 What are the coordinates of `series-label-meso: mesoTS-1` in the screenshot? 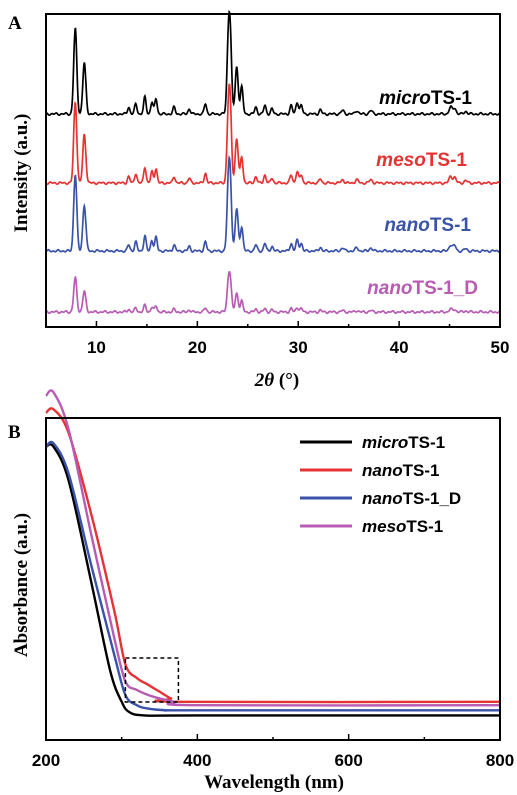 It's located at (421, 160).